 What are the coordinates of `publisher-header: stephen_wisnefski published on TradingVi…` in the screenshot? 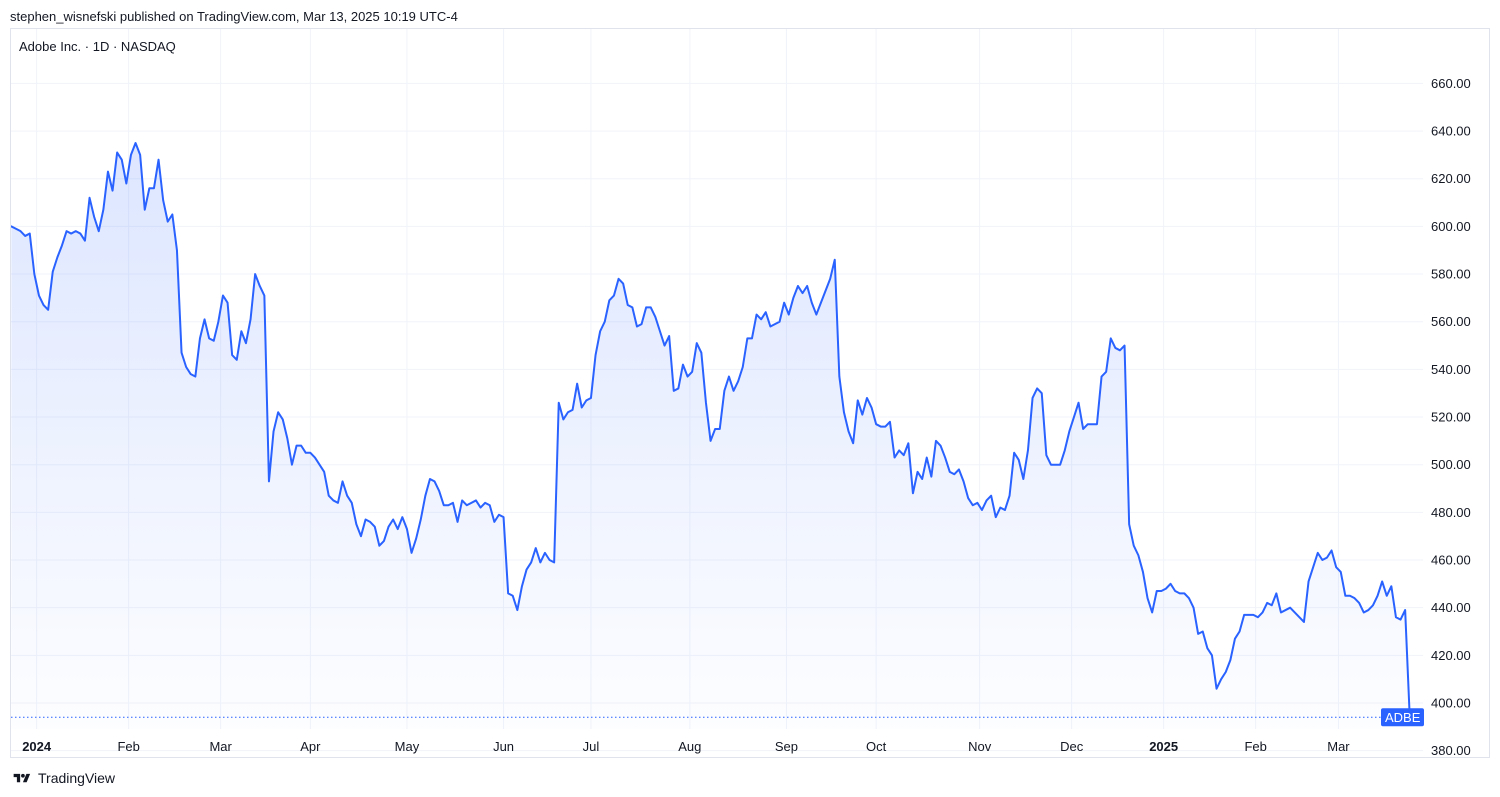 It's located at (234, 16).